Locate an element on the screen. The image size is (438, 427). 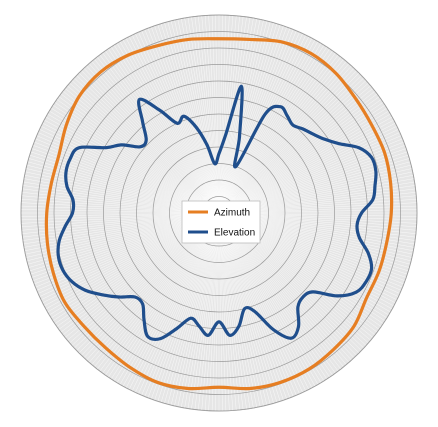
legend-label-elevation: Elevation is located at coordinates (234, 233).